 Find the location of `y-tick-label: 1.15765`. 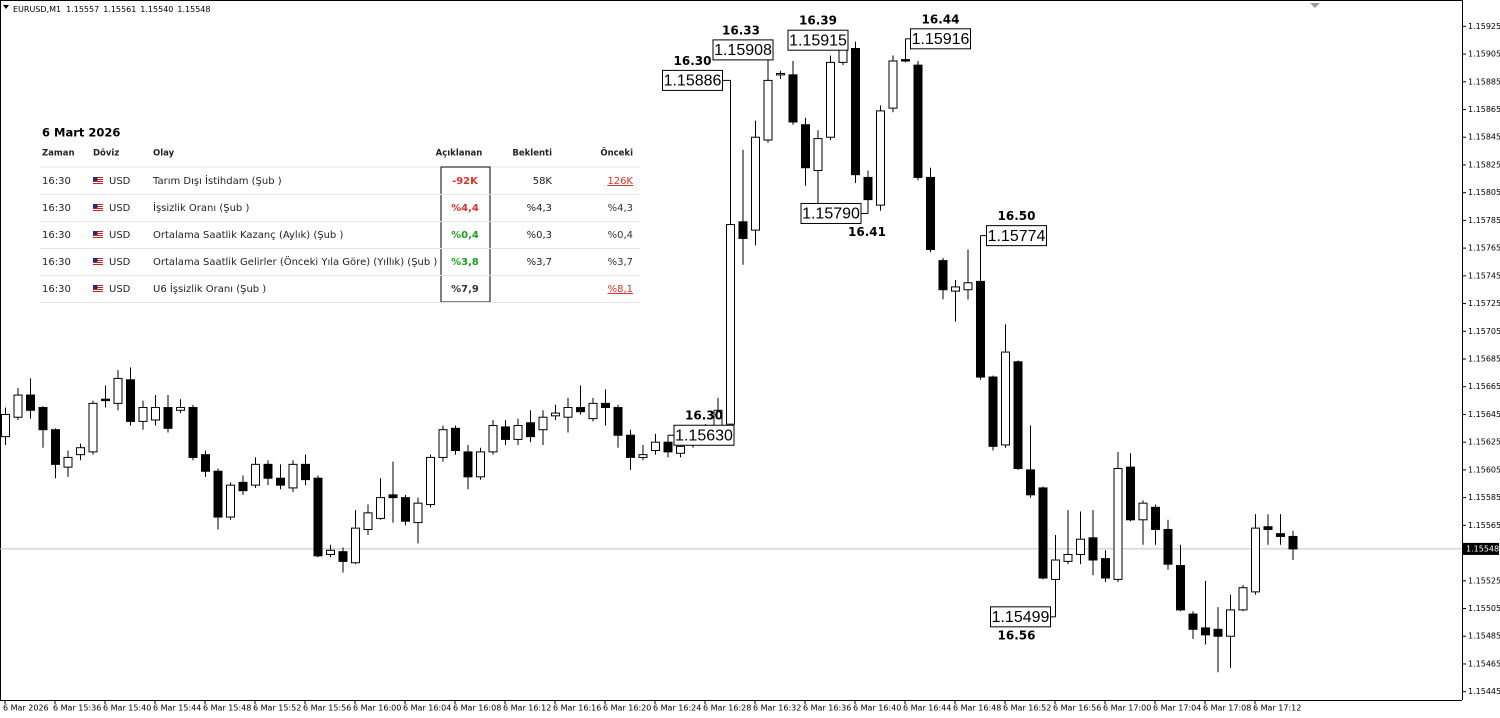

y-tick-label: 1.15765 is located at coordinates (1484, 248).